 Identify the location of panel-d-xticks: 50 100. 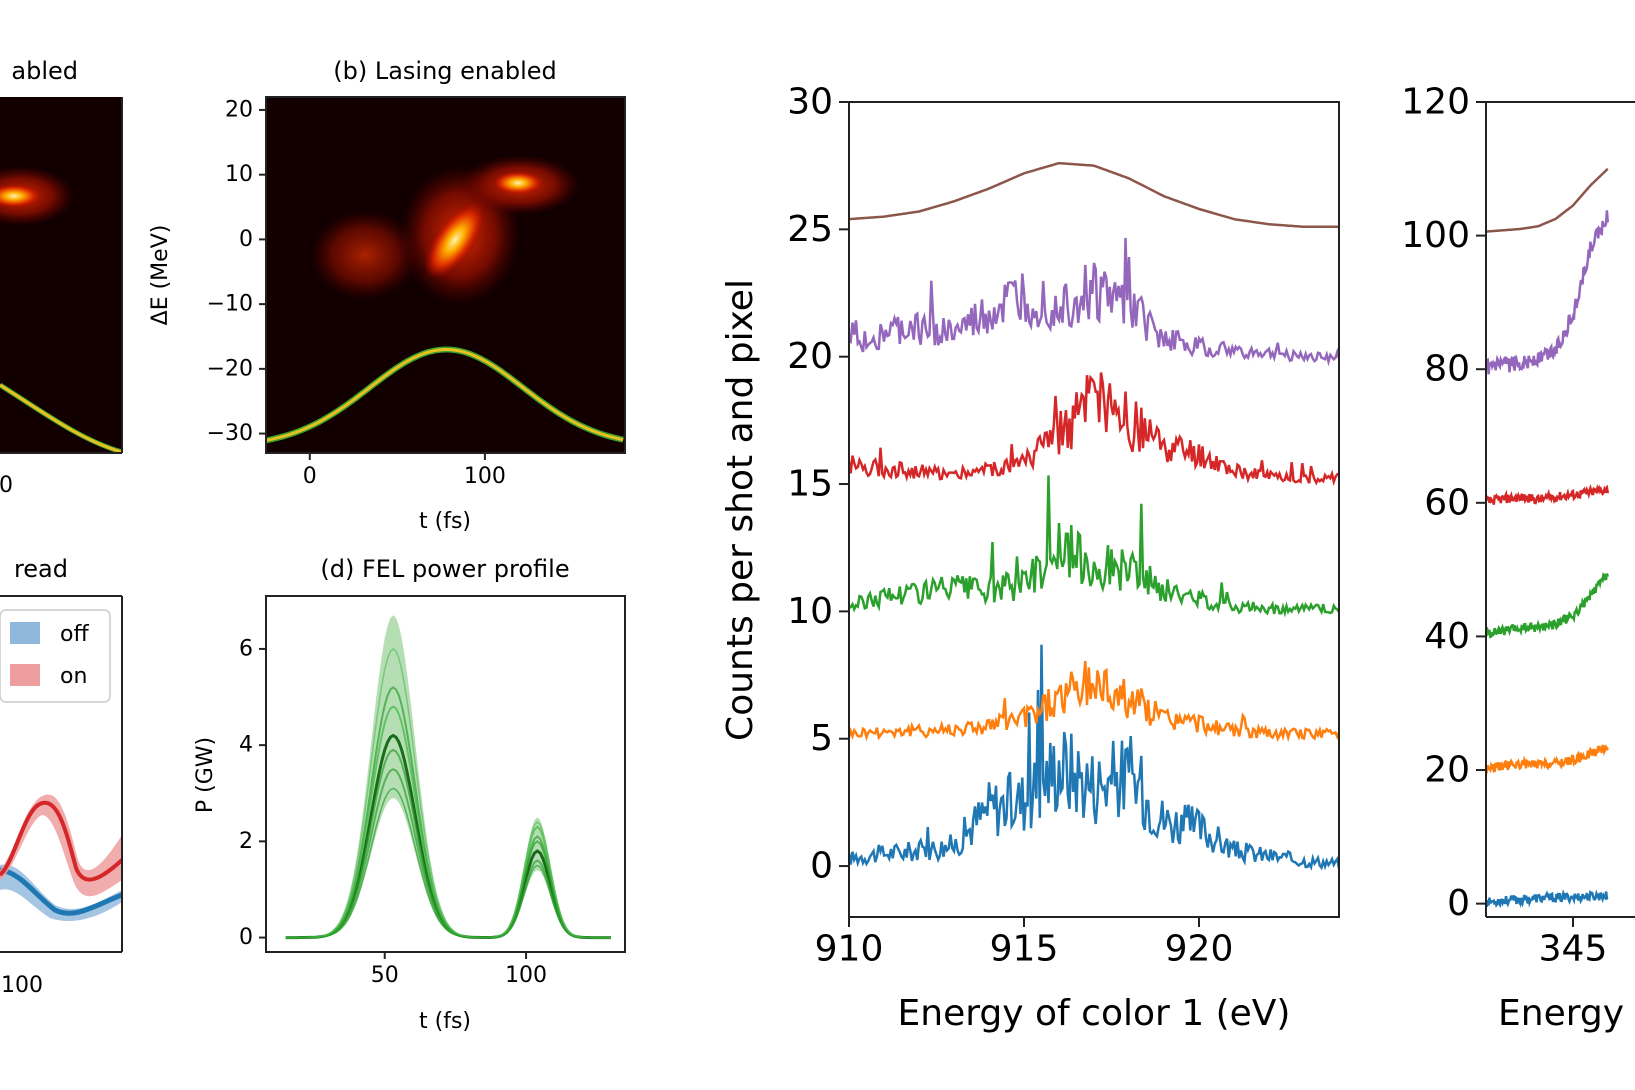
(459, 970).